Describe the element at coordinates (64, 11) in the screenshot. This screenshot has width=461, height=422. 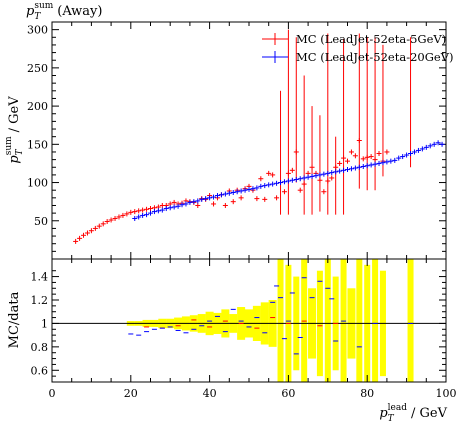
I see `main-title: pTsum (Away)` at that location.